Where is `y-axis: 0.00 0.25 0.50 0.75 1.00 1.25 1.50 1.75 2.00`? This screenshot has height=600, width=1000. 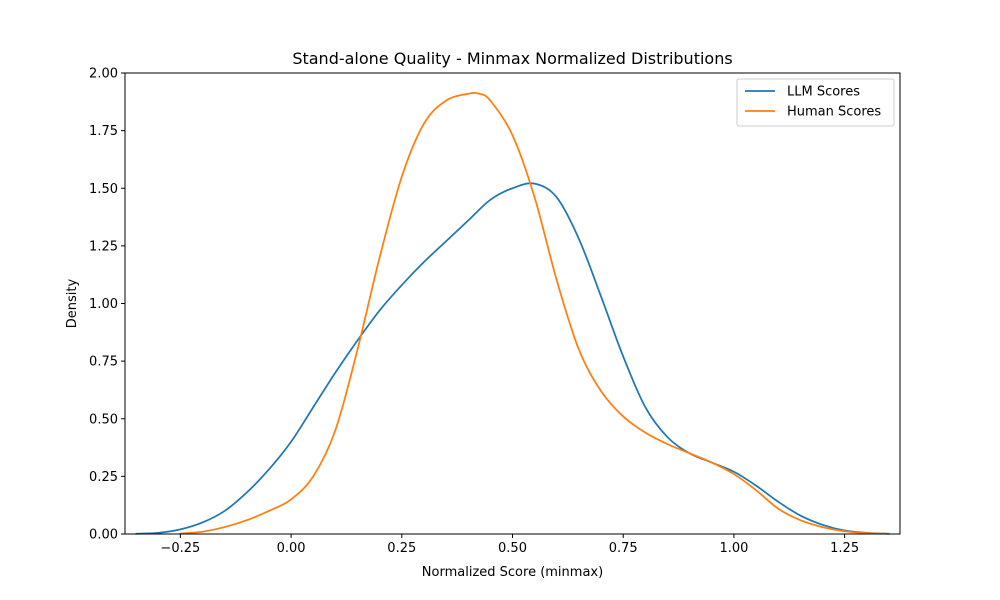 y-axis: 0.00 0.25 0.50 0.75 1.00 1.25 1.50 1.75 2.00 is located at coordinates (107, 305).